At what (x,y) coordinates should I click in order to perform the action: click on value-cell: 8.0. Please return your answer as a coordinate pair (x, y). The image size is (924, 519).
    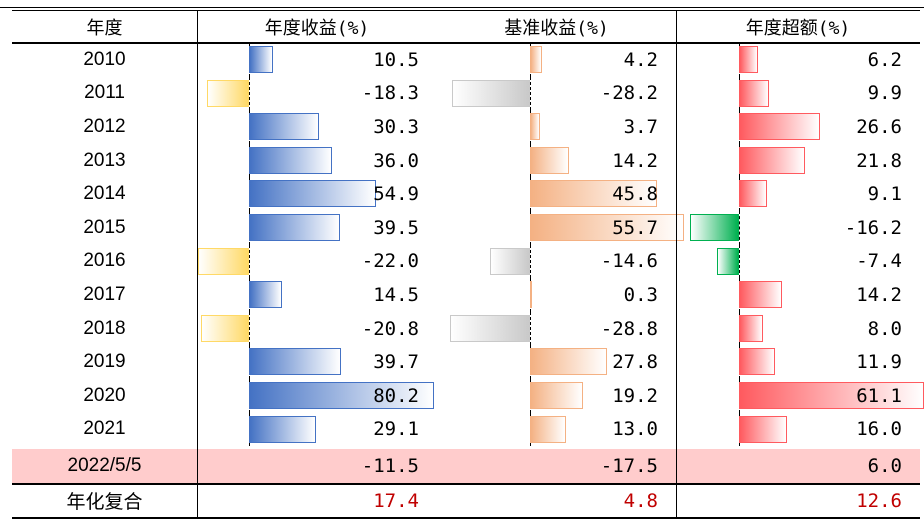
    Looking at the image, I should click on (798, 328).